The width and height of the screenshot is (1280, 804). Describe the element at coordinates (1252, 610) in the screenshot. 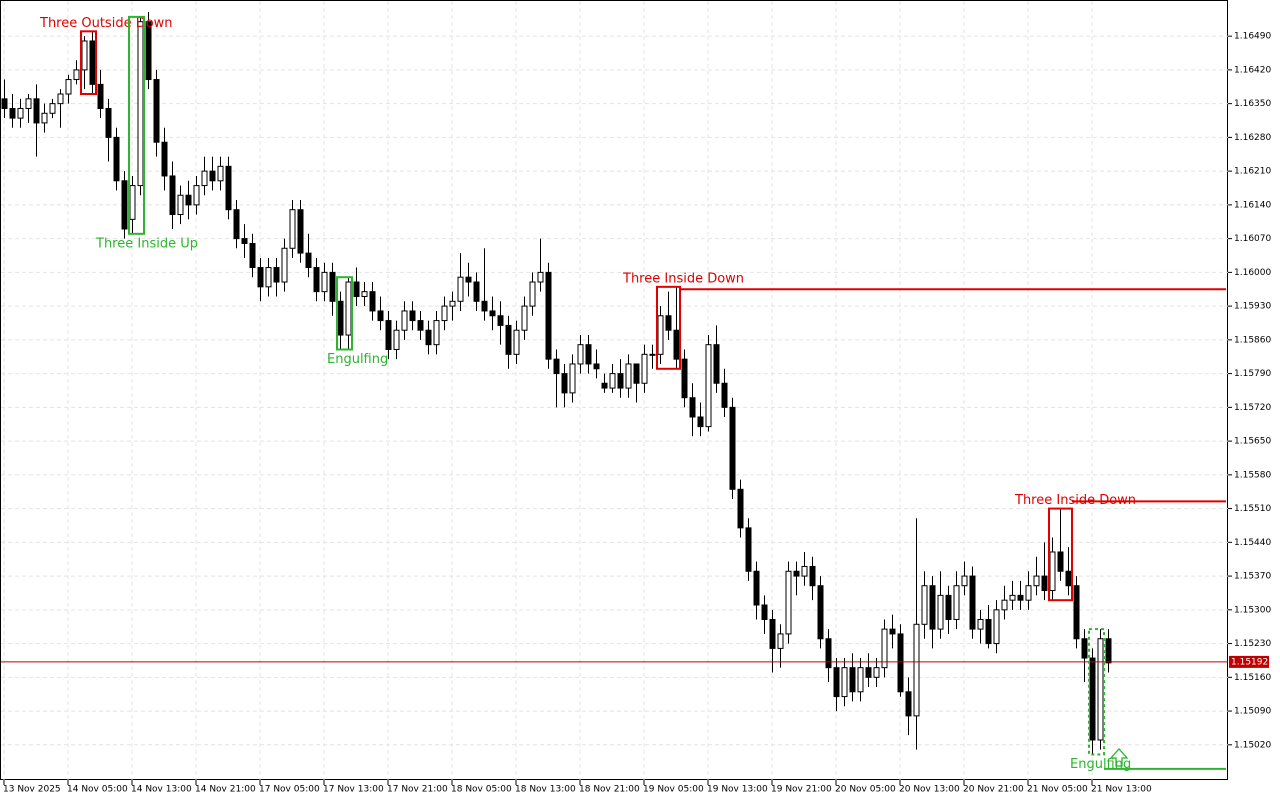

I see `y-tick-label: 1.15300` at that location.